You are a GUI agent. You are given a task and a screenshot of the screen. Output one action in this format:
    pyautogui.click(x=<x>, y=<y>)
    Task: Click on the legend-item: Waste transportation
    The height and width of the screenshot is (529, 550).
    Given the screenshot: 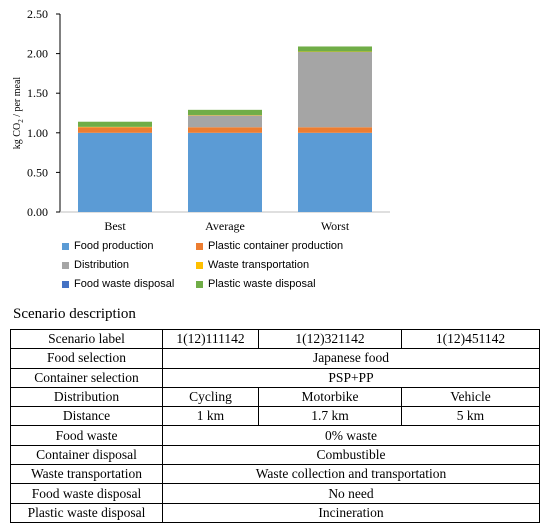 What is the action you would take?
    pyautogui.click(x=252, y=265)
    